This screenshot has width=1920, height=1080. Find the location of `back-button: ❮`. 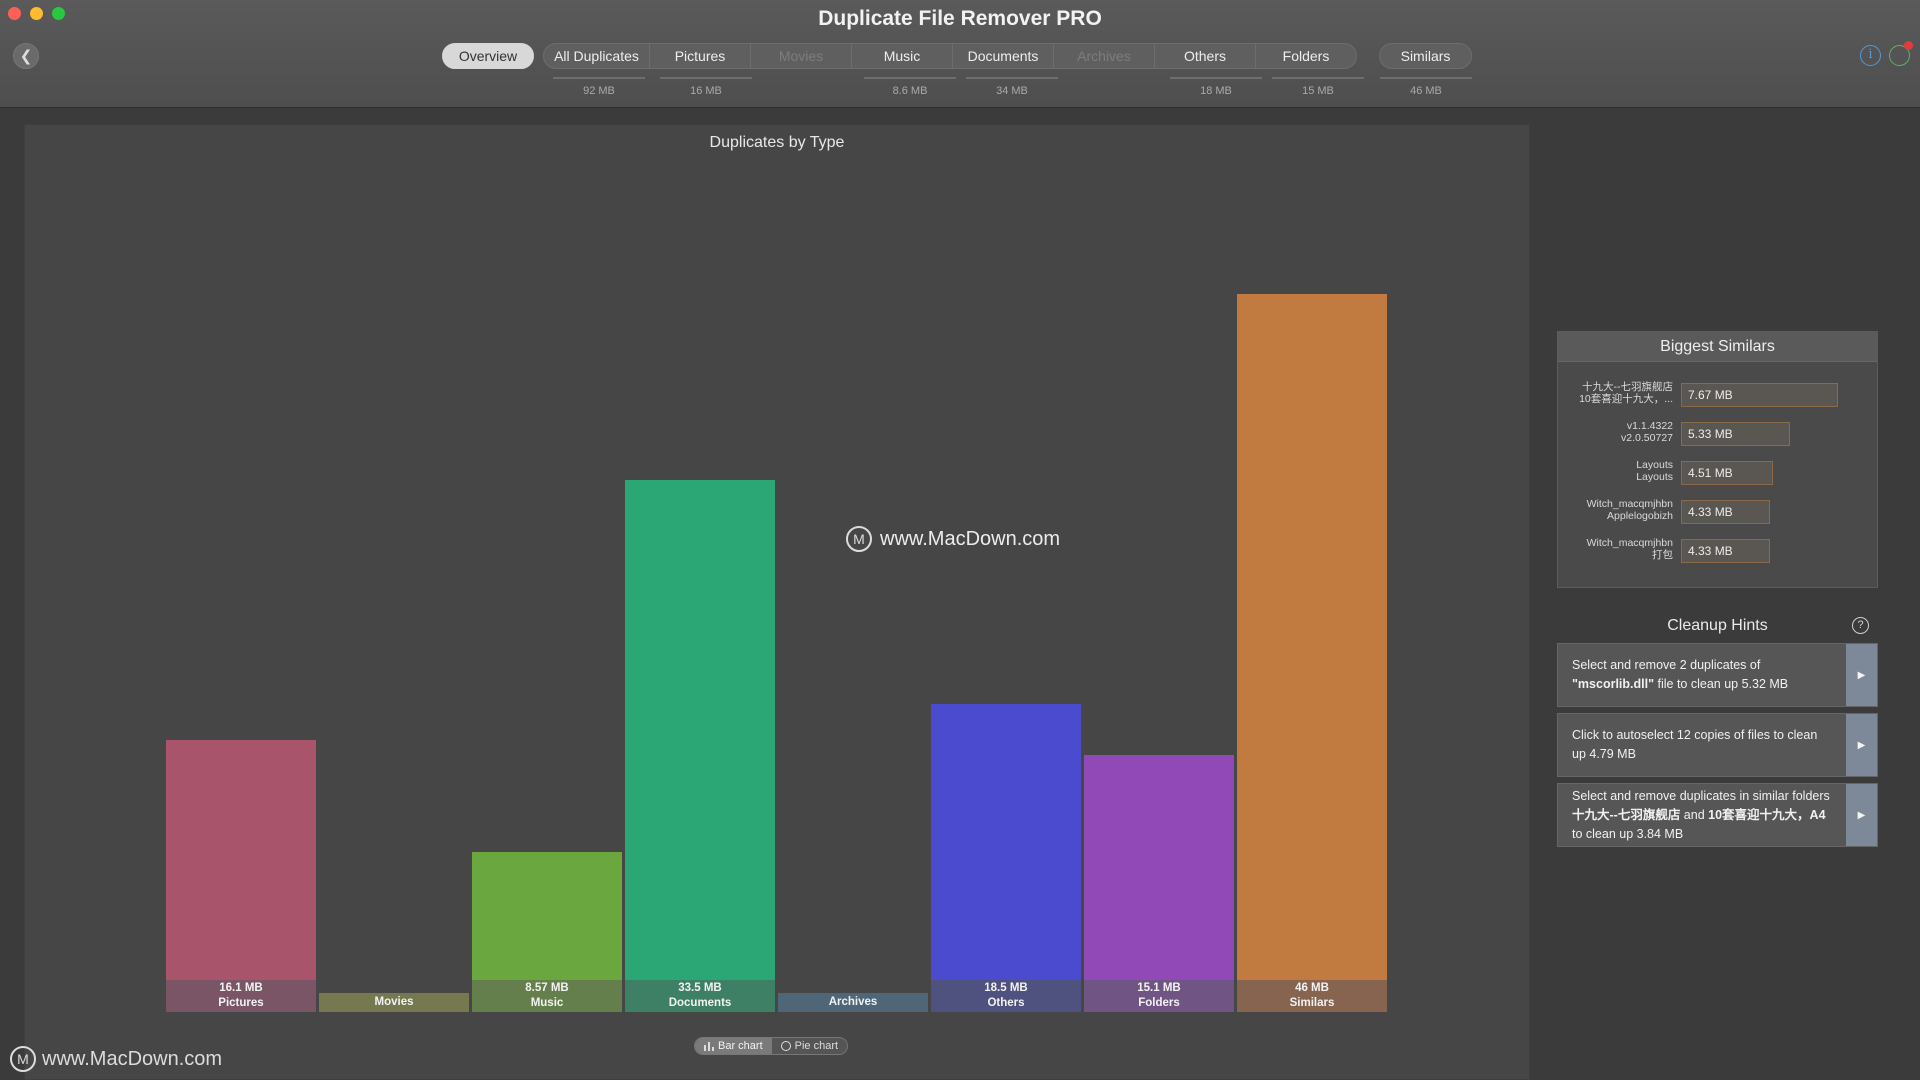

back-button: ❮ is located at coordinates (26, 56).